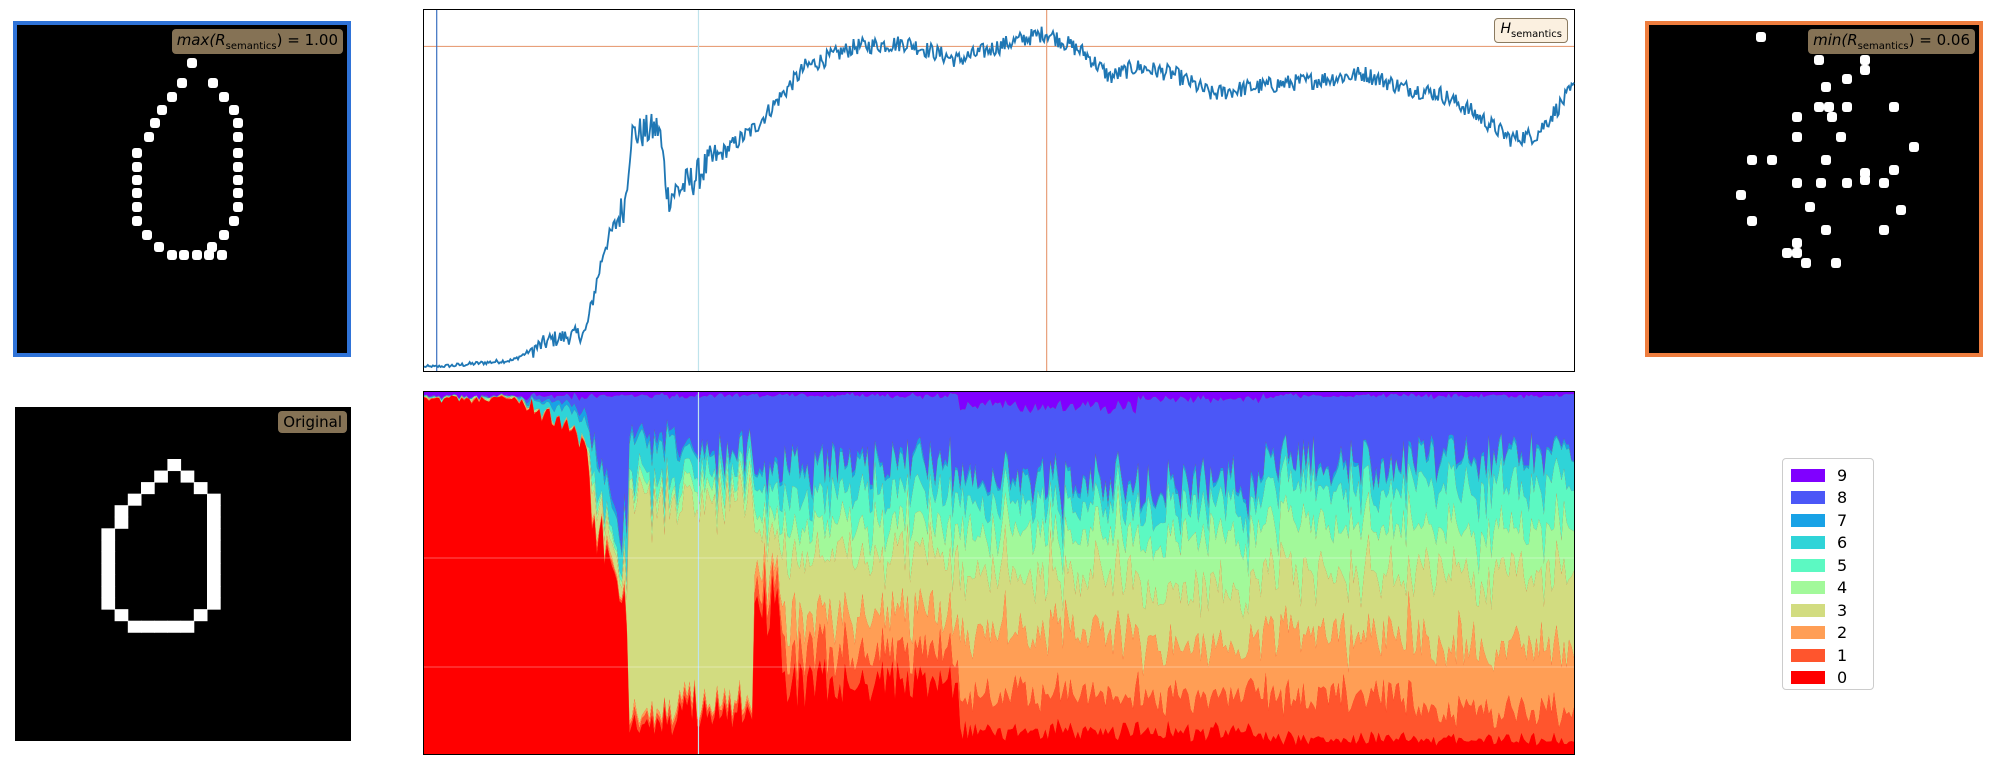  Describe the element at coordinates (1827, 150) in the screenshot. I see `min-semantics-digit` at that location.